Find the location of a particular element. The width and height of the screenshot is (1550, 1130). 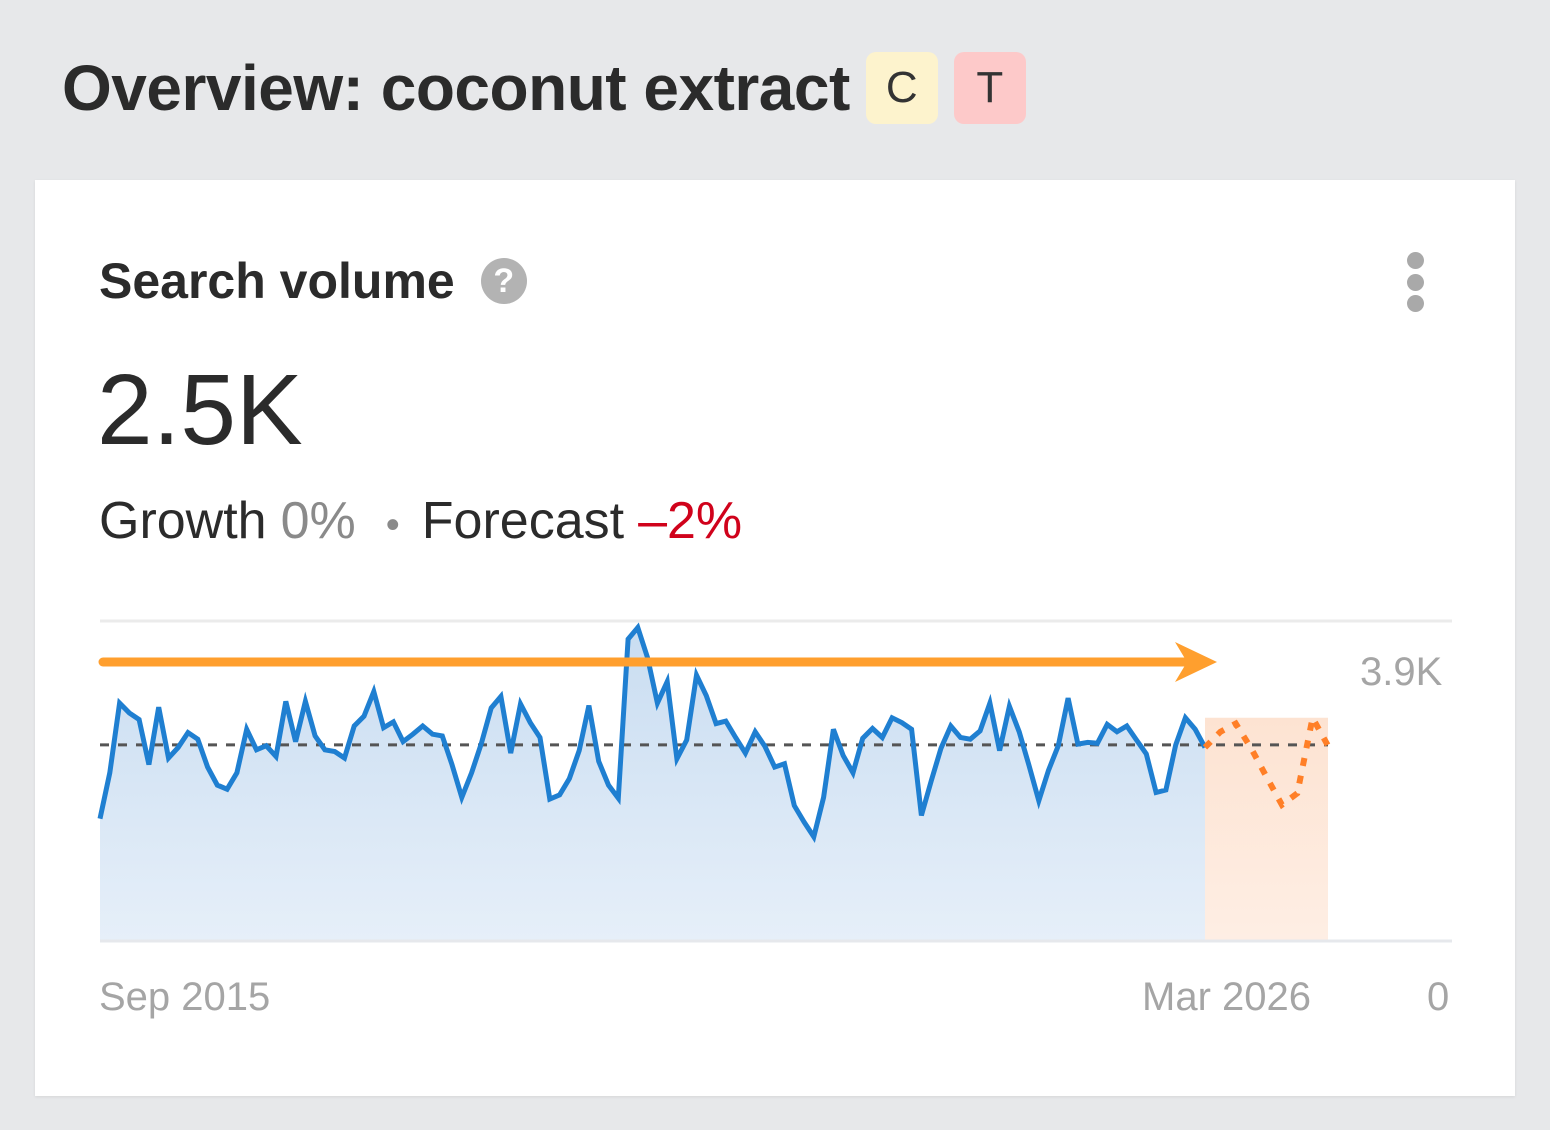

forecast-label: Forecast is located at coordinates (523, 521).